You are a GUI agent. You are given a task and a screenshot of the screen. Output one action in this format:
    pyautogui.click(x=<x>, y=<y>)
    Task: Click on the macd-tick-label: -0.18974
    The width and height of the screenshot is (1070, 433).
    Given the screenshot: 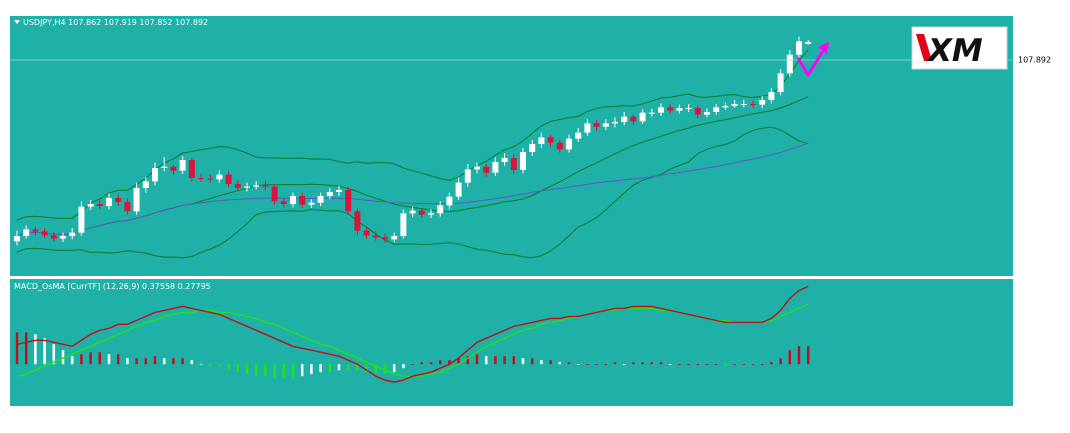 What is the action you would take?
    pyautogui.click(x=1038, y=402)
    